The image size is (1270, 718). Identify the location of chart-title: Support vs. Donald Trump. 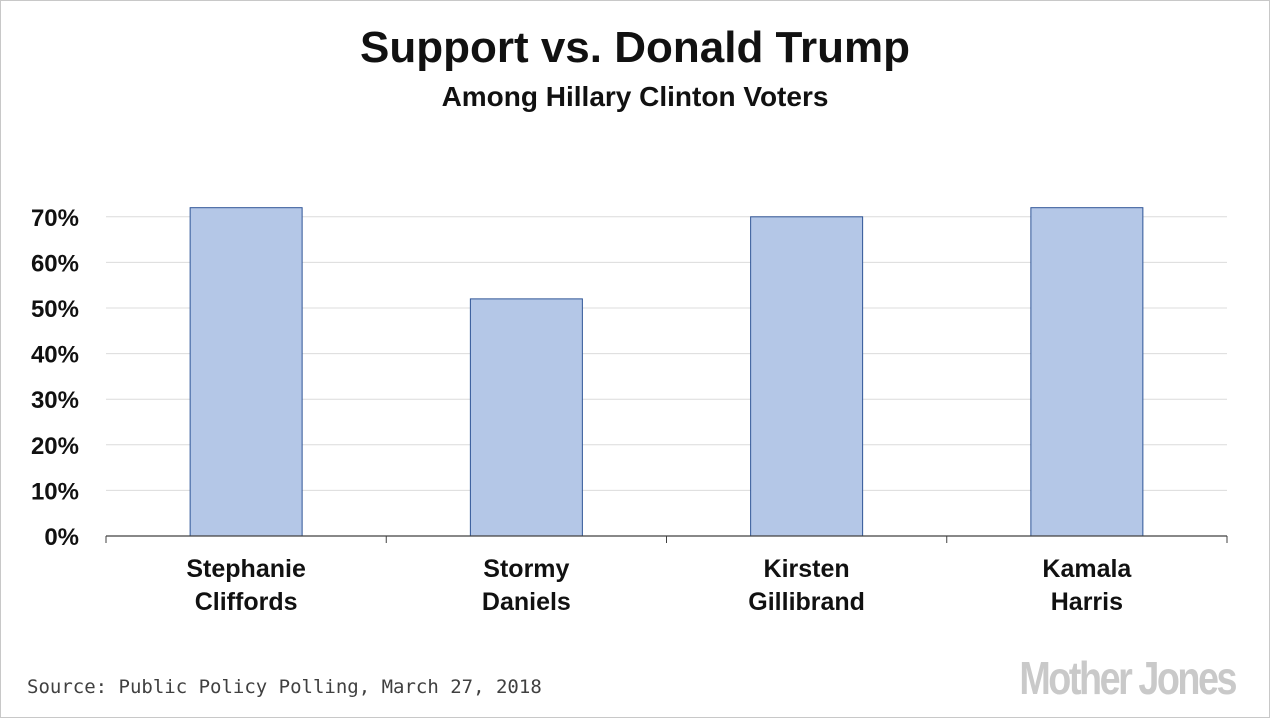
(635, 47).